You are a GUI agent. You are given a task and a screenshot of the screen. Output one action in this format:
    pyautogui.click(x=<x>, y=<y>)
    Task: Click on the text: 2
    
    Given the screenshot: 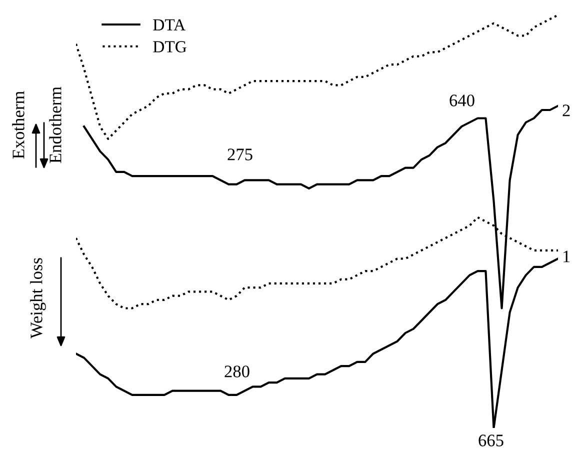 What is the action you would take?
    pyautogui.click(x=566, y=110)
    